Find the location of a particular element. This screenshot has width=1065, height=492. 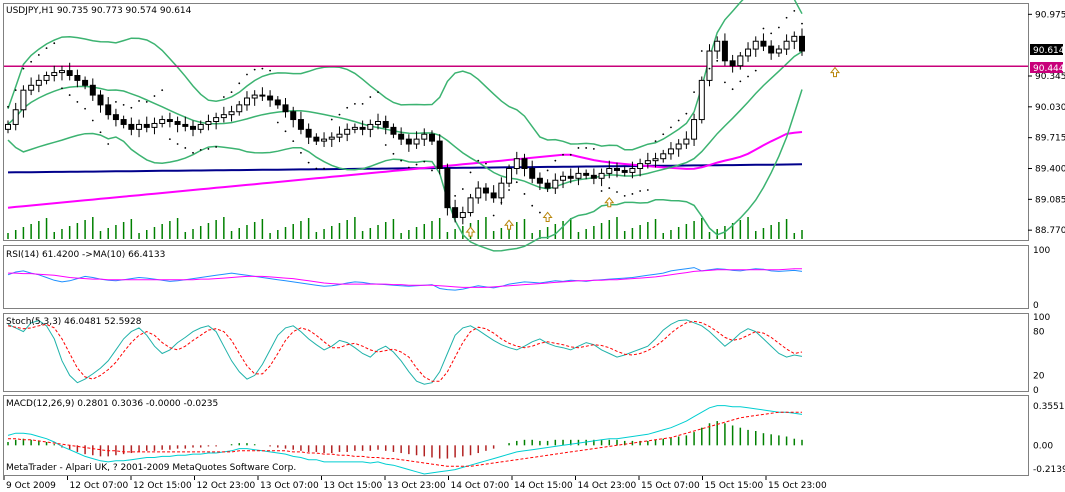

macd-tick-label: 0.00 is located at coordinates (1043, 446).